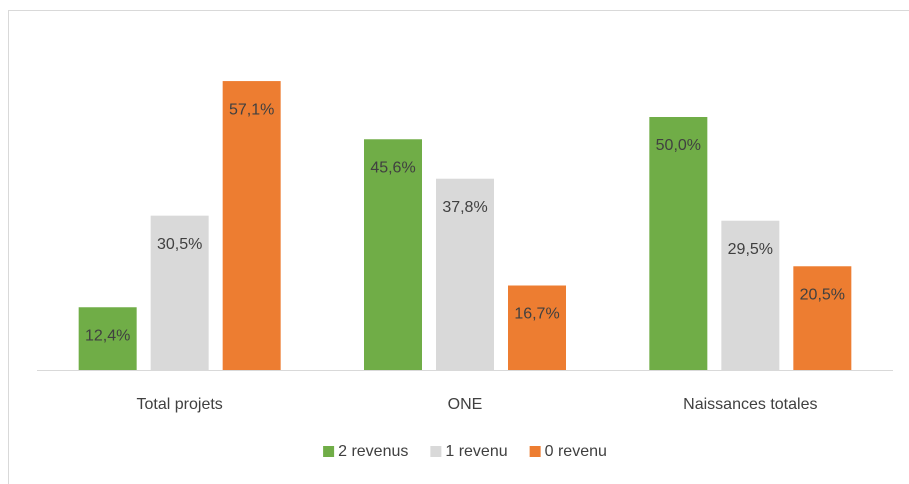 Image resolution: width=909 pixels, height=484 pixels. What do you see at coordinates (251, 109) in the screenshot?
I see `data-label: 57,1%` at bounding box center [251, 109].